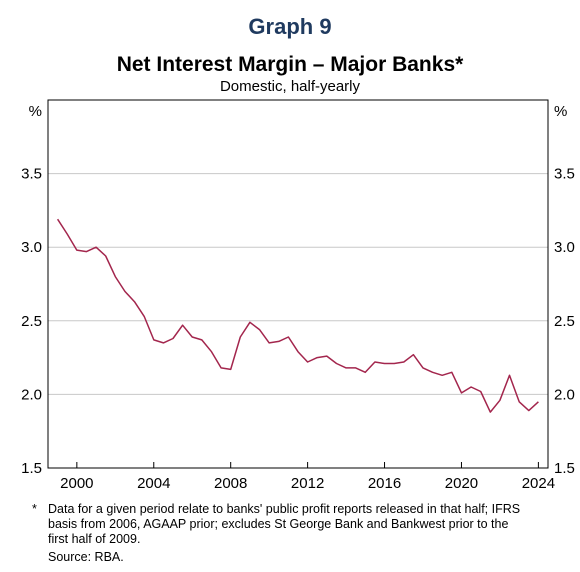 Image resolution: width=580 pixels, height=572 pixels. What do you see at coordinates (35, 111) in the screenshot?
I see `y-unit-left: %` at bounding box center [35, 111].